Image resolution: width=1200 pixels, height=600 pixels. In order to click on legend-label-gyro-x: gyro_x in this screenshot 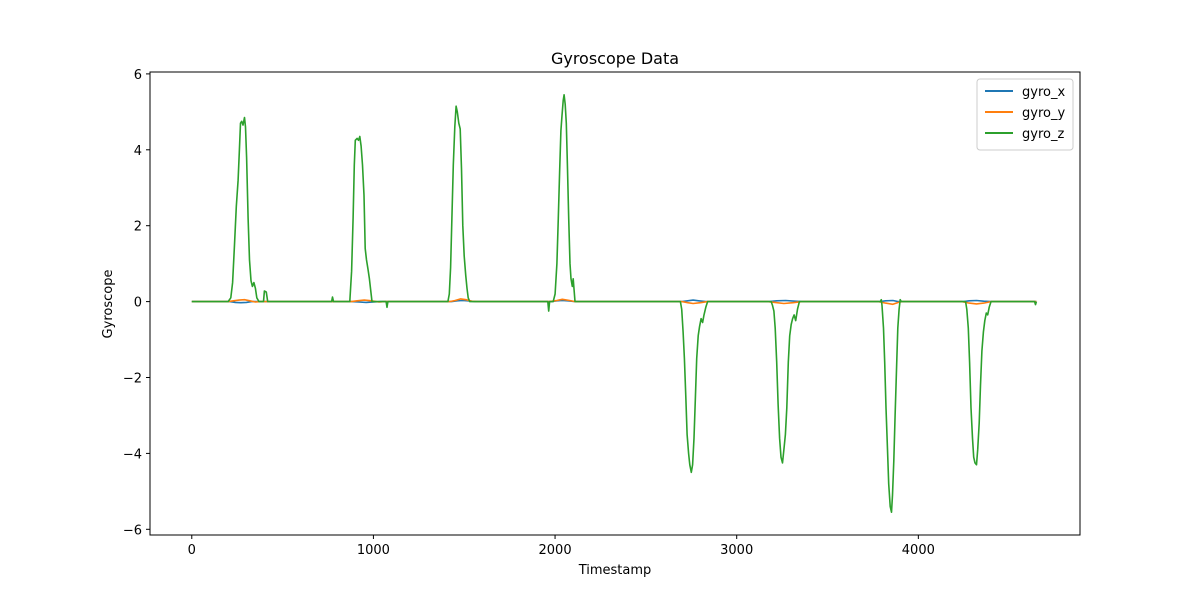, I will do `click(1043, 92)`.